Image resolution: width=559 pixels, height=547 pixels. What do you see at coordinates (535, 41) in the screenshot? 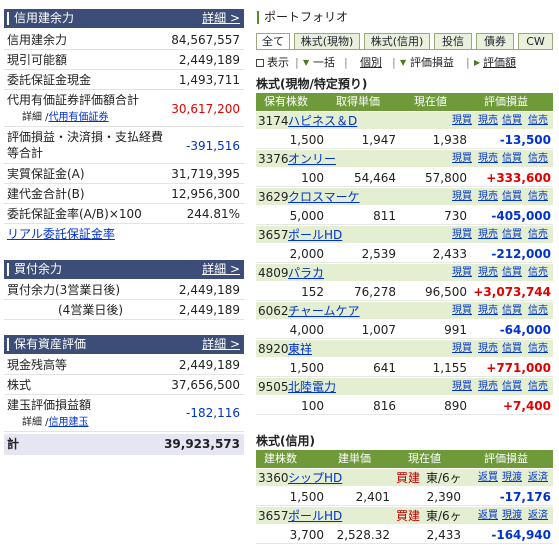
I see `tab-cw: CW` at bounding box center [535, 41].